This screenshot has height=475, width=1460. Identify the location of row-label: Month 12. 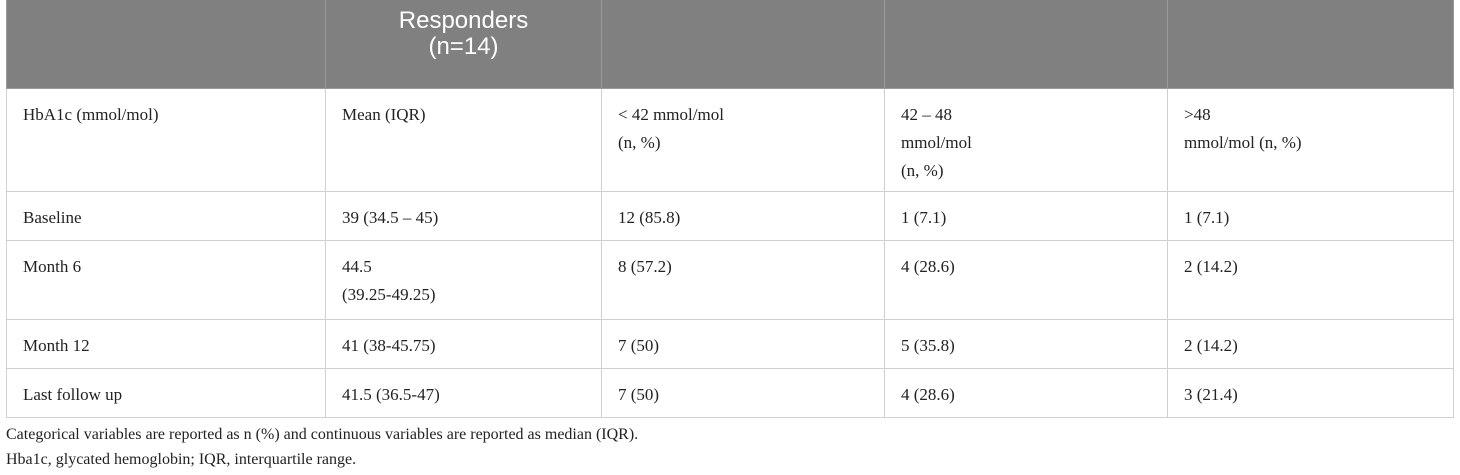
(166, 344).